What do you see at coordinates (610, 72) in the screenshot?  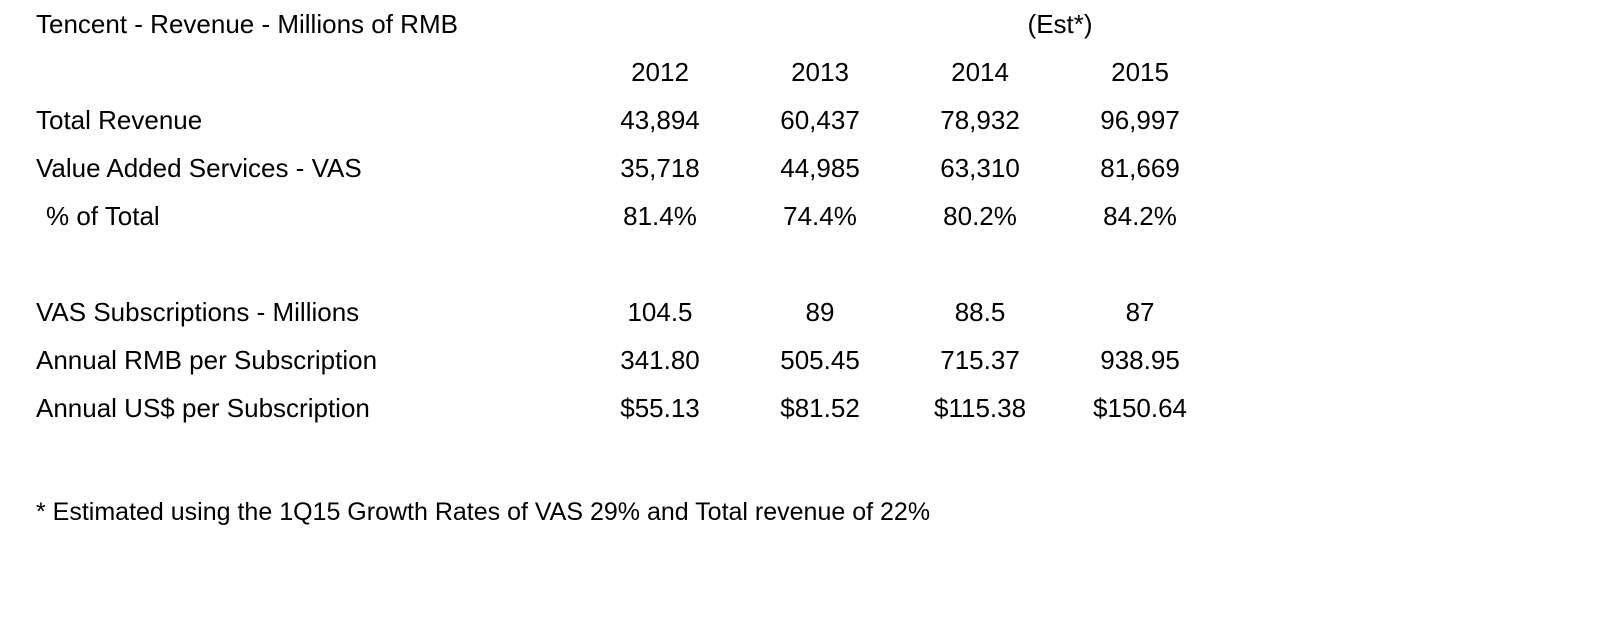 I see `header-row: 2012 2013 2014 2015` at bounding box center [610, 72].